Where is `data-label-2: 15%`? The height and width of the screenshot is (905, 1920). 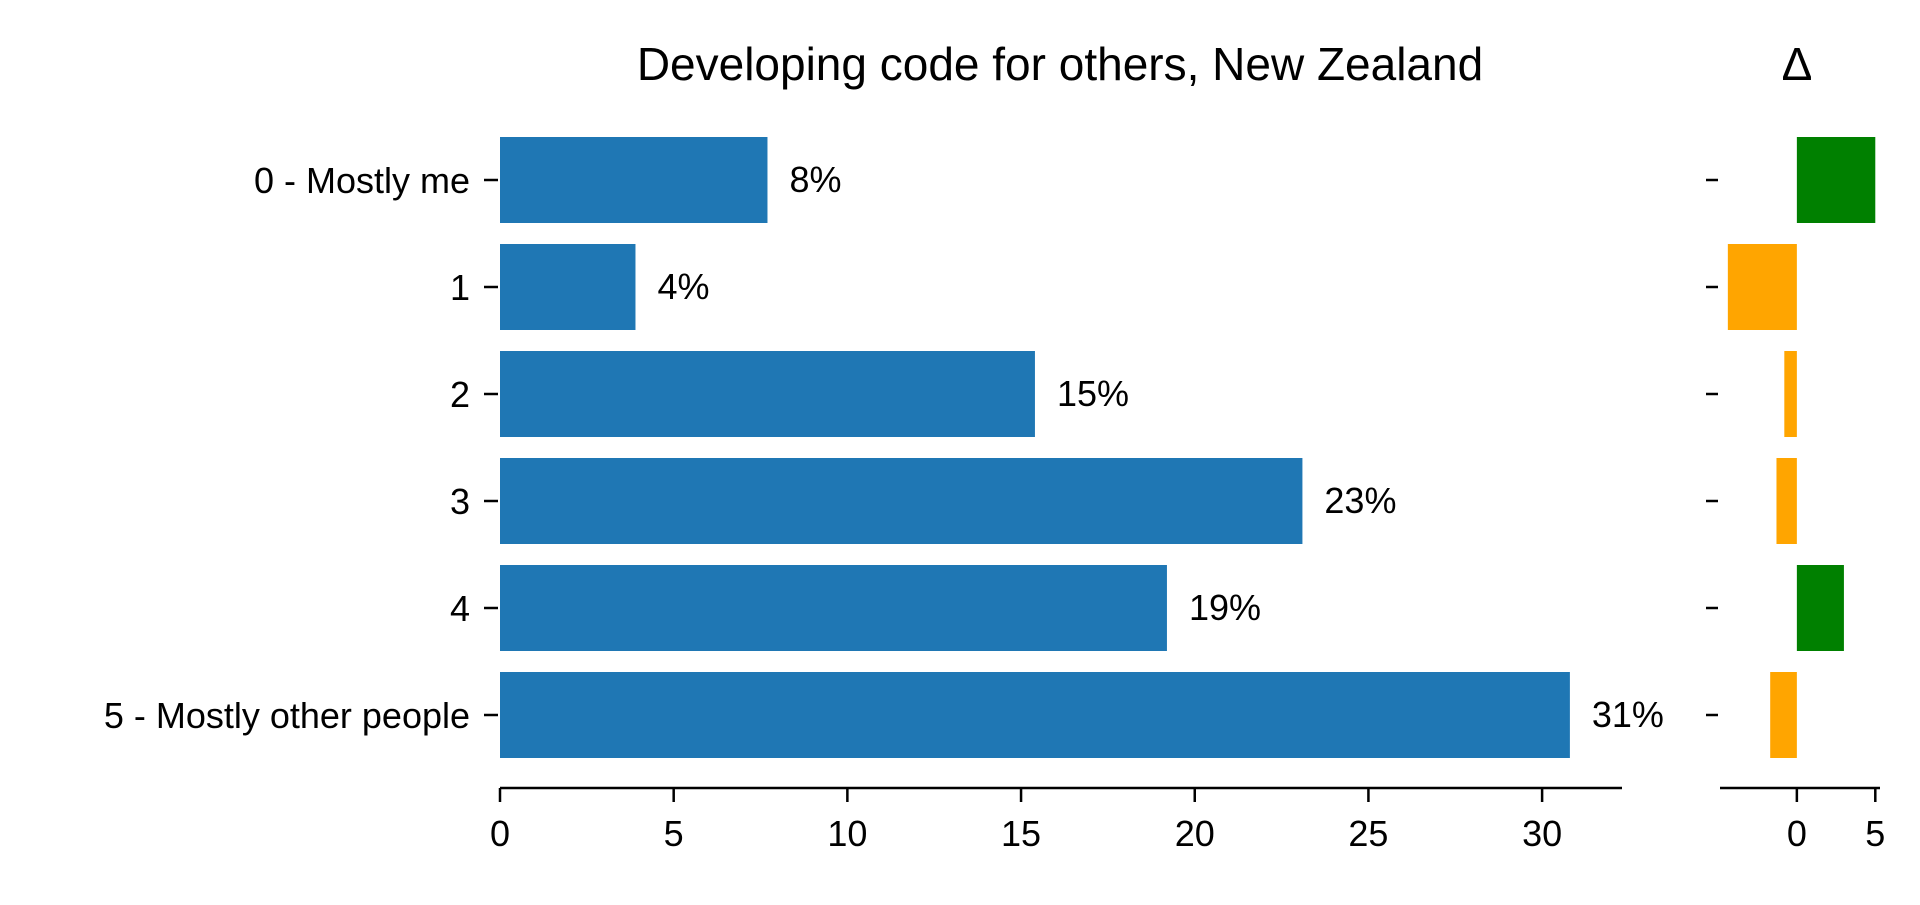 data-label-2: 15% is located at coordinates (1093, 393).